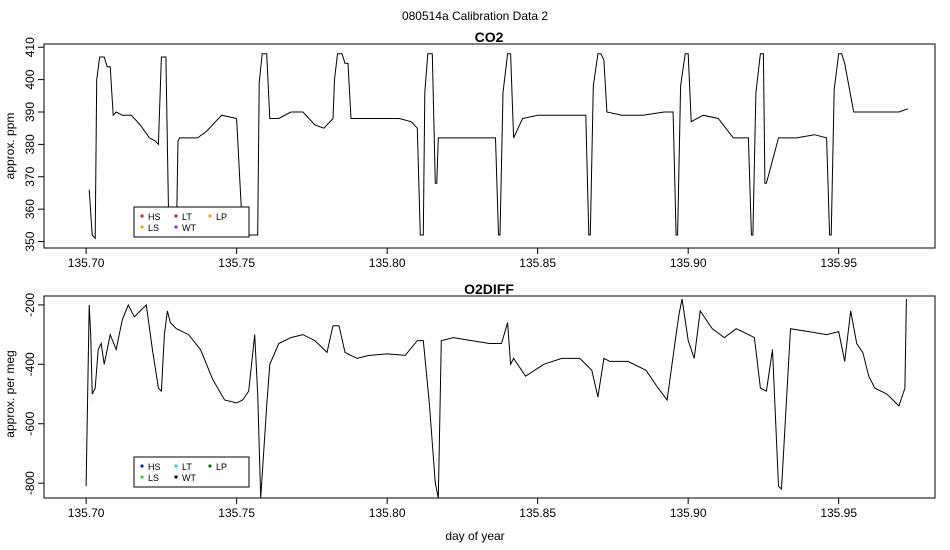 This screenshot has width=950, height=550. Describe the element at coordinates (30, 423) in the screenshot. I see `y-tick-label: -600` at that location.